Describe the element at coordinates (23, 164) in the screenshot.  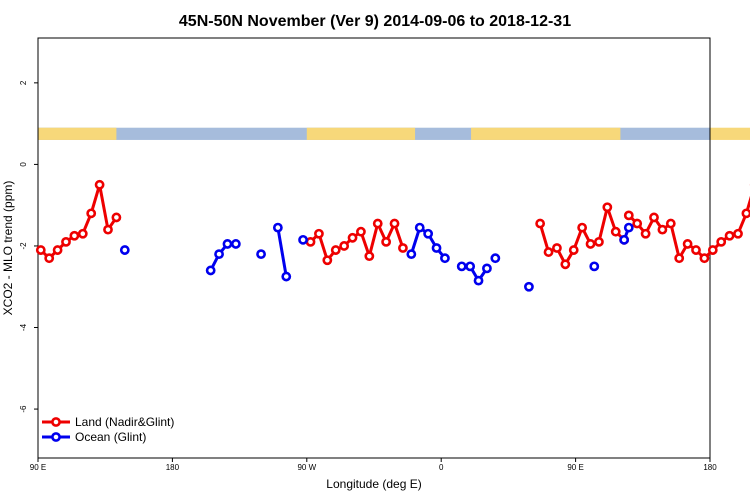
I see `y-tick-label: 0` at that location.